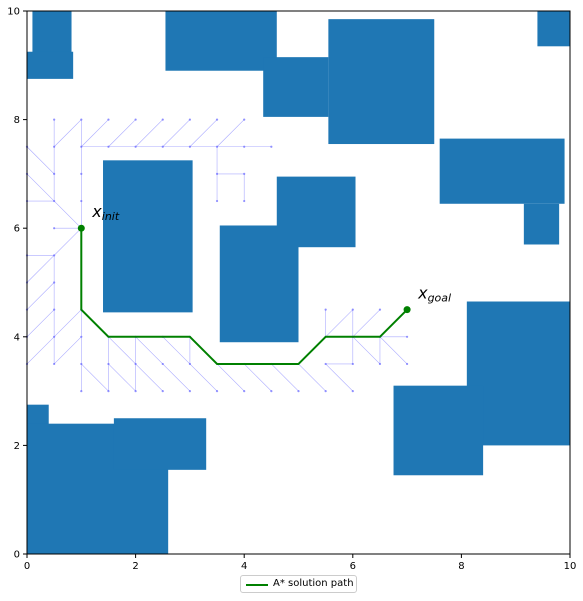 The height and width of the screenshot is (601, 583). I want to click on y-tick-label: 4, so click(17, 337).